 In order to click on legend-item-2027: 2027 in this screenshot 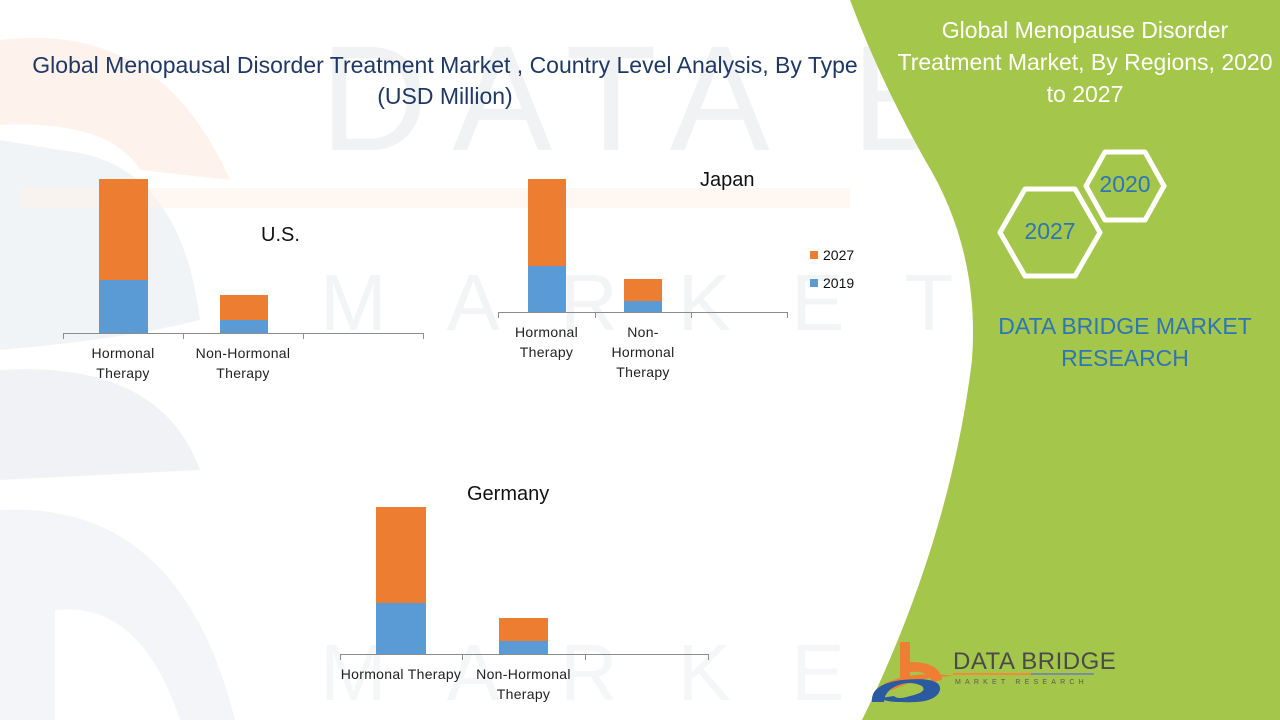, I will do `click(832, 255)`.